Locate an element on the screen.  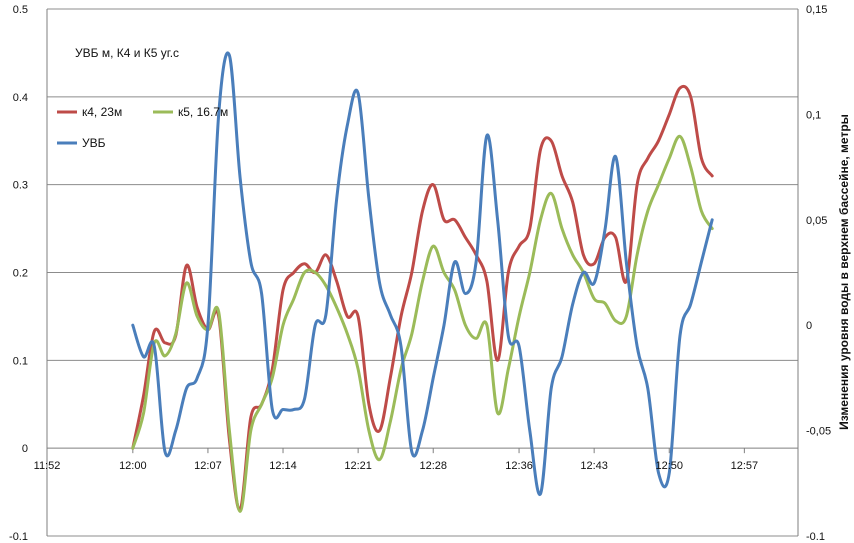
y2-tick-label: 0,15 is located at coordinates (816, 10).